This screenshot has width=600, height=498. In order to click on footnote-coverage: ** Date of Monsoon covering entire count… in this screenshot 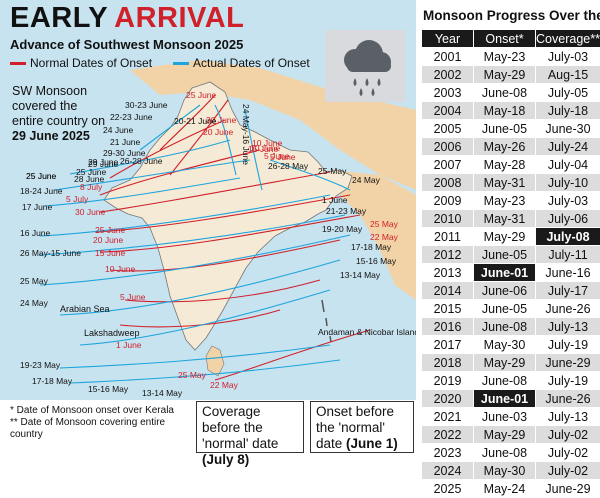, I will do `click(102, 429)`.